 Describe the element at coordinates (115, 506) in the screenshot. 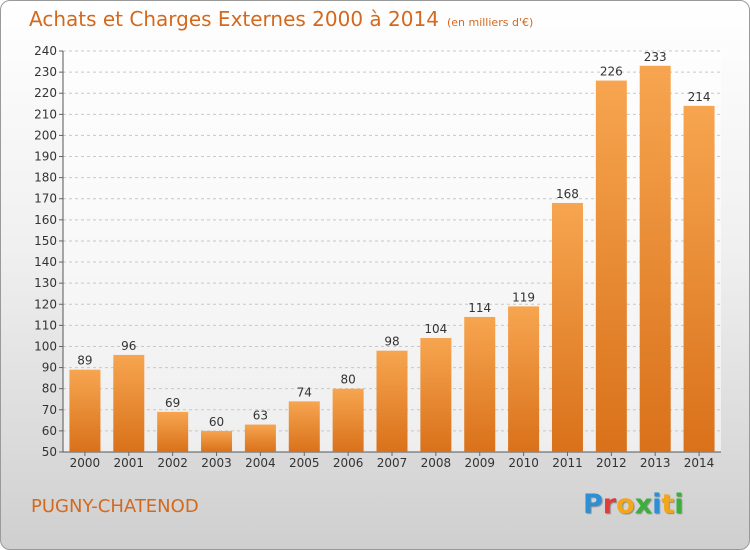

I see `town-name: PUGNY-CHATENOD` at that location.